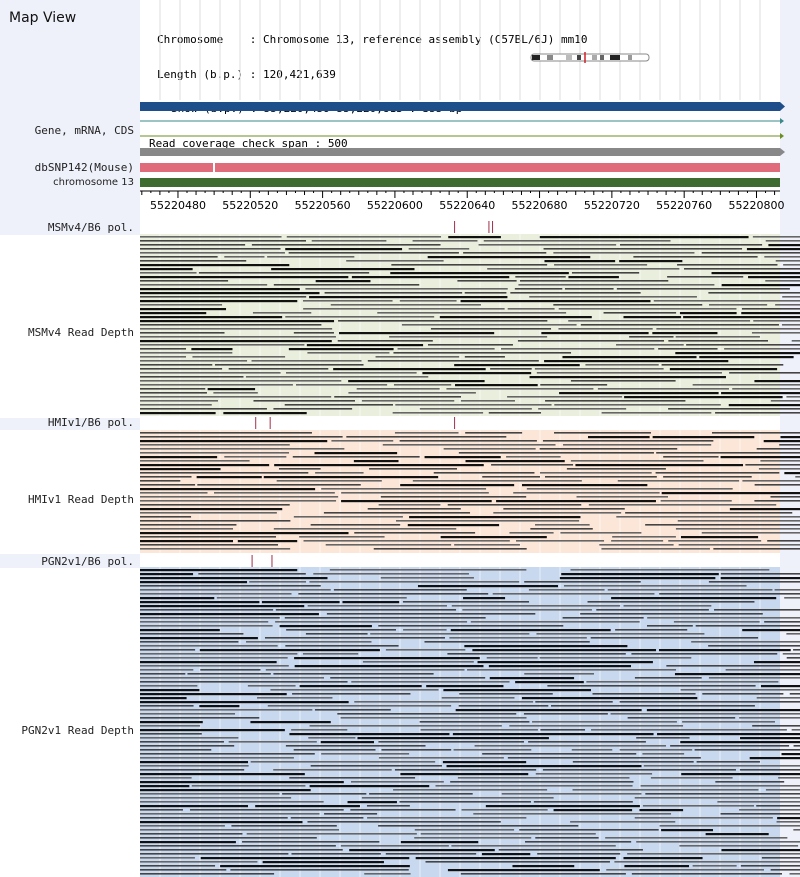  I want to click on ideogram-band, so click(594, 57).